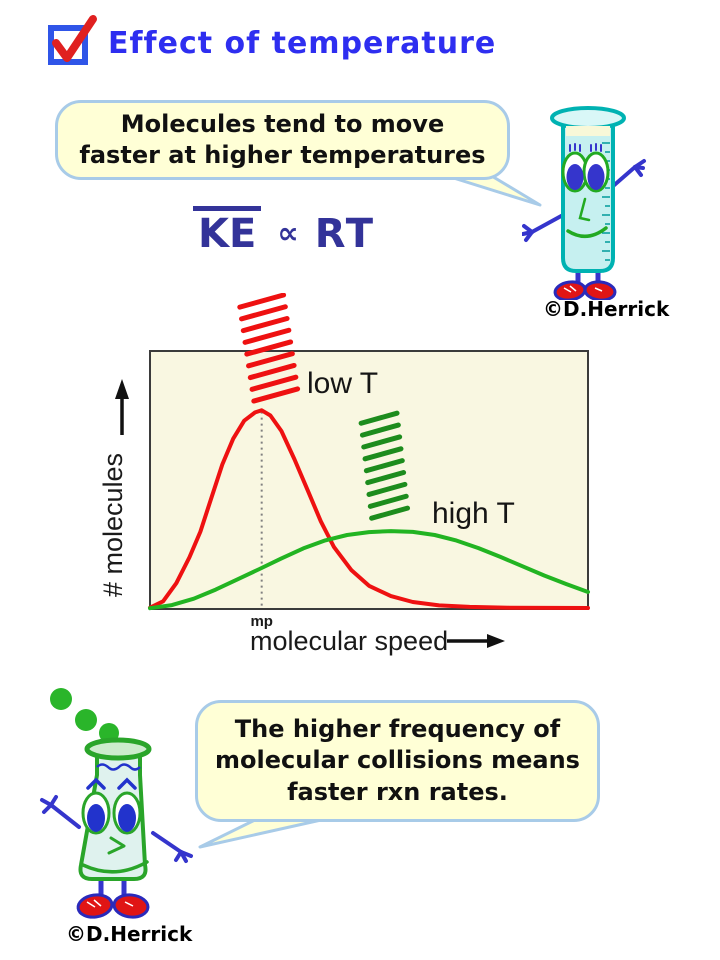 The image size is (720, 960). I want to click on flask-shoes, so click(113, 906).